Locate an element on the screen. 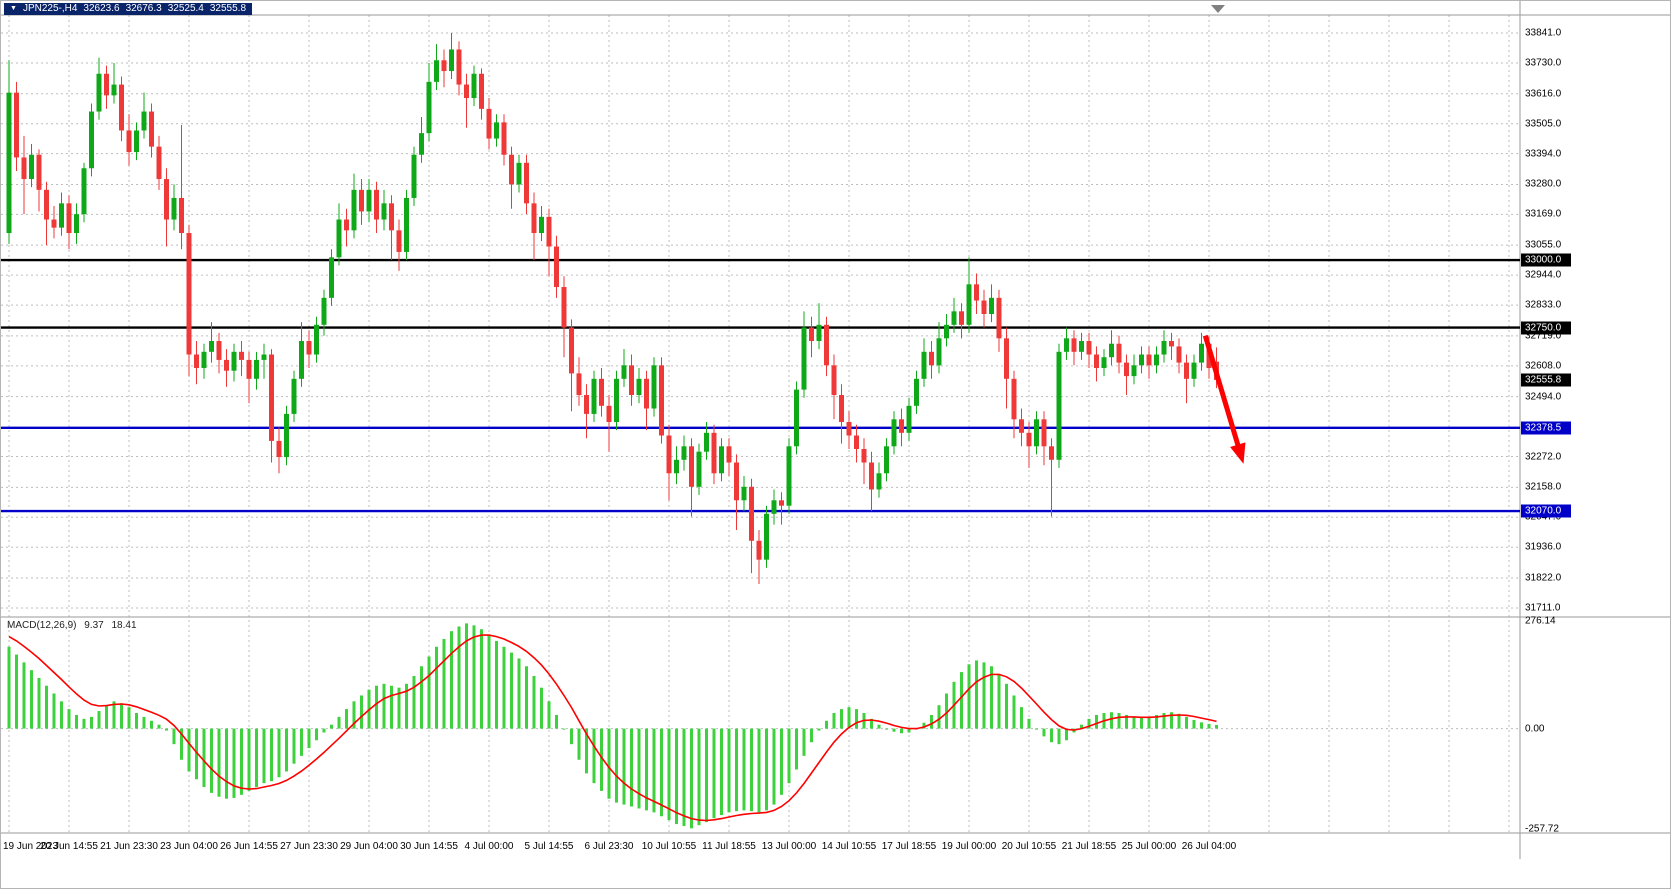  macd-tick-label: -257.72 is located at coordinates (1542, 829).